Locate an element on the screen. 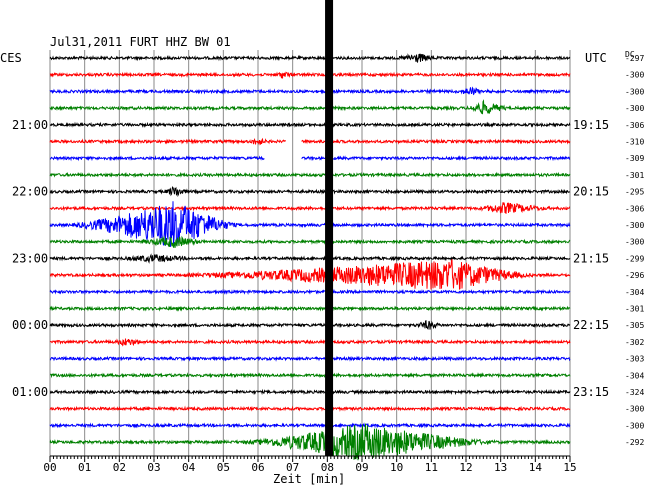 This screenshot has height=494, width=650. dc-value: -309 is located at coordinates (634, 158).